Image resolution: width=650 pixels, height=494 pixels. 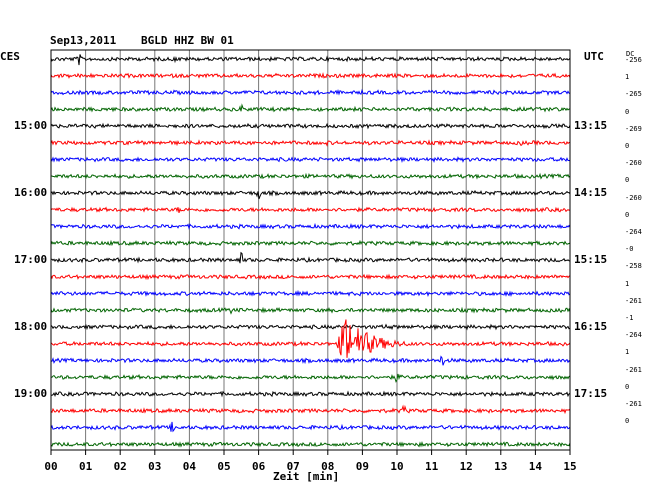 I want to click on left-time-label: 15:00, so click(x=31, y=125).